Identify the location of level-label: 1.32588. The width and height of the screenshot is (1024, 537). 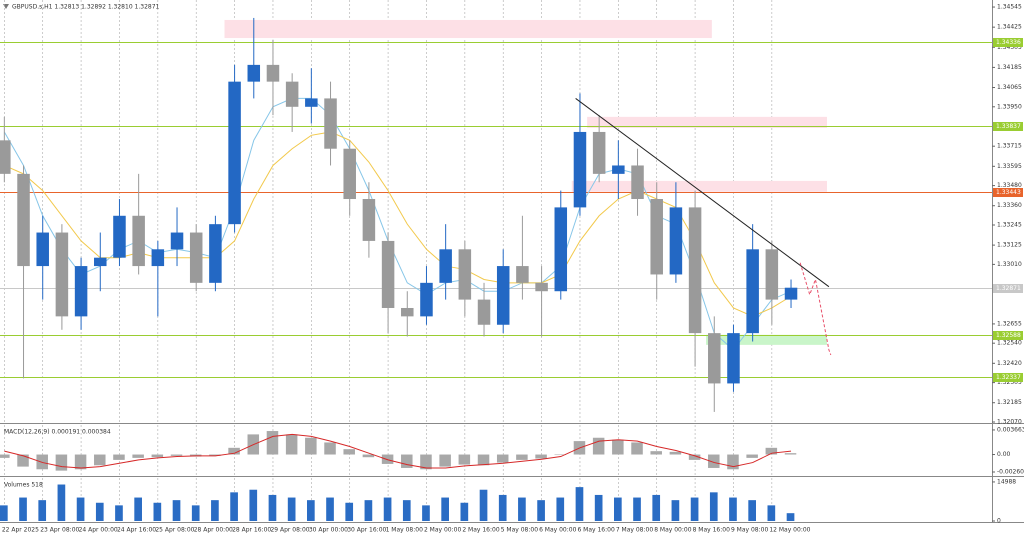
(1008, 335).